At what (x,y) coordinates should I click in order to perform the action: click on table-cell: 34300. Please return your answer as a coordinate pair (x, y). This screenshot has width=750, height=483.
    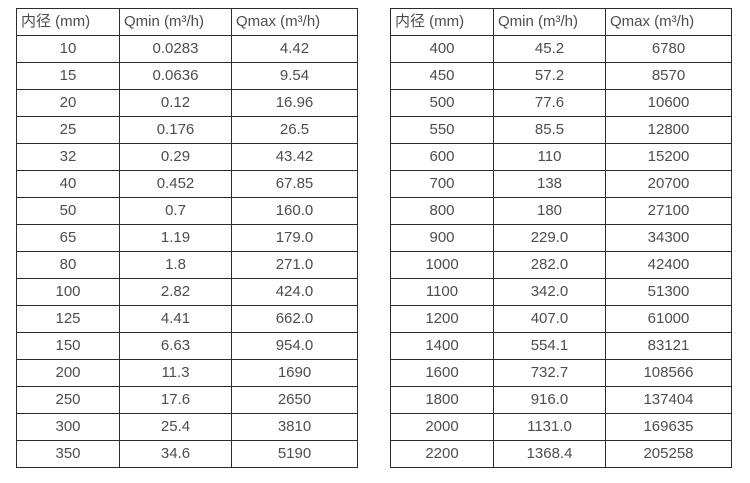
    Looking at the image, I should click on (668, 238).